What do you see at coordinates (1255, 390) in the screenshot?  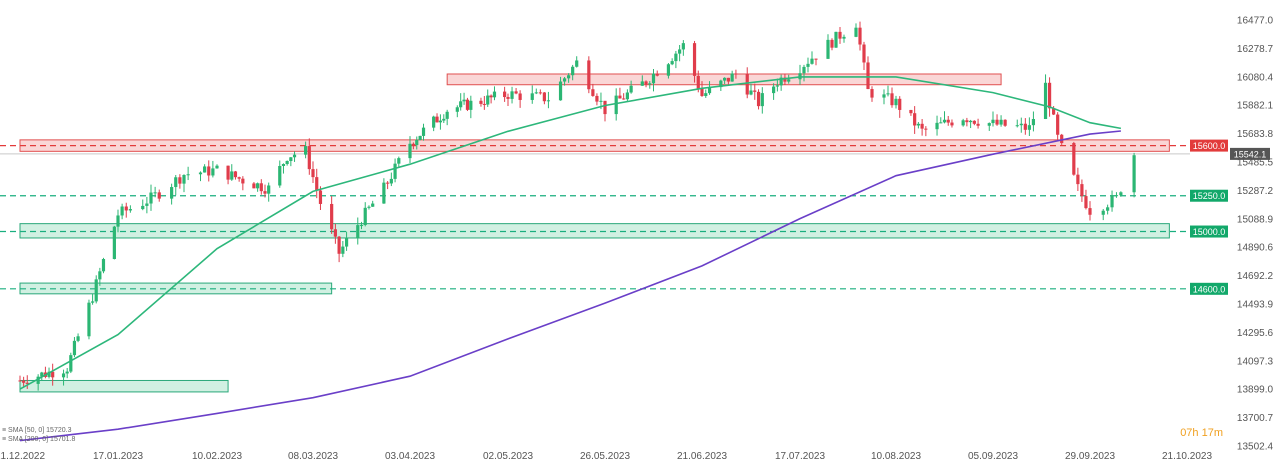 I see `y-tick-label-13: 13899.0` at bounding box center [1255, 390].